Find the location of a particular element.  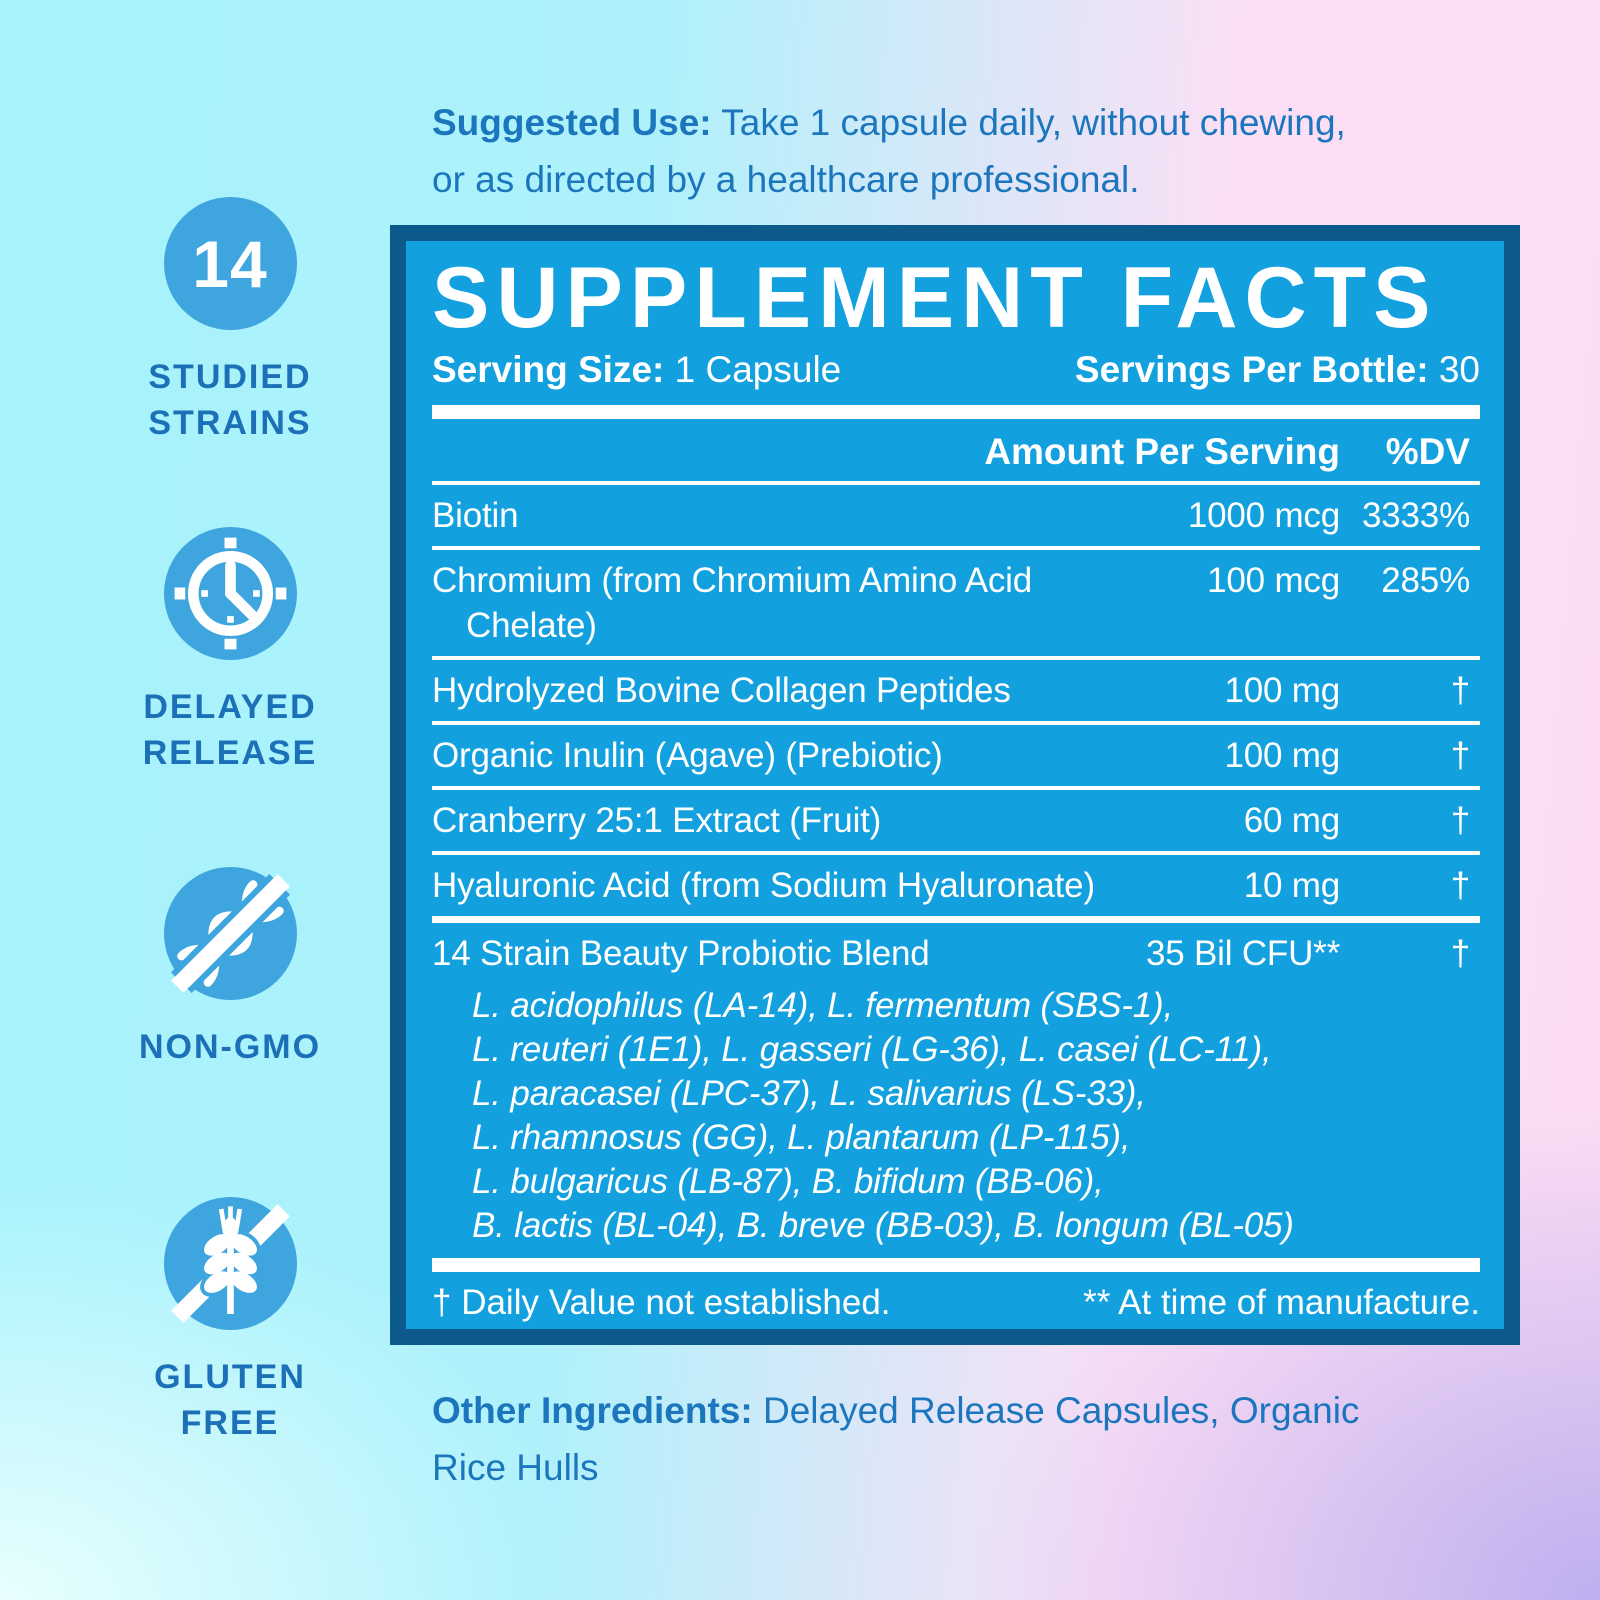

table-header-row: Amount Per Serving %DV is located at coordinates (956, 455).